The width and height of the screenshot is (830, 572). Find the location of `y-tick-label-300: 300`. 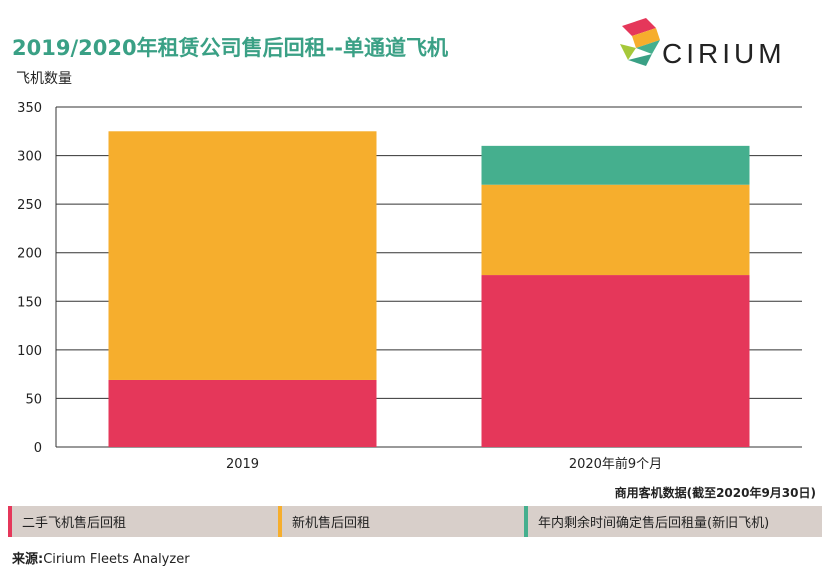

y-tick-label-300: 300 is located at coordinates (29, 157).